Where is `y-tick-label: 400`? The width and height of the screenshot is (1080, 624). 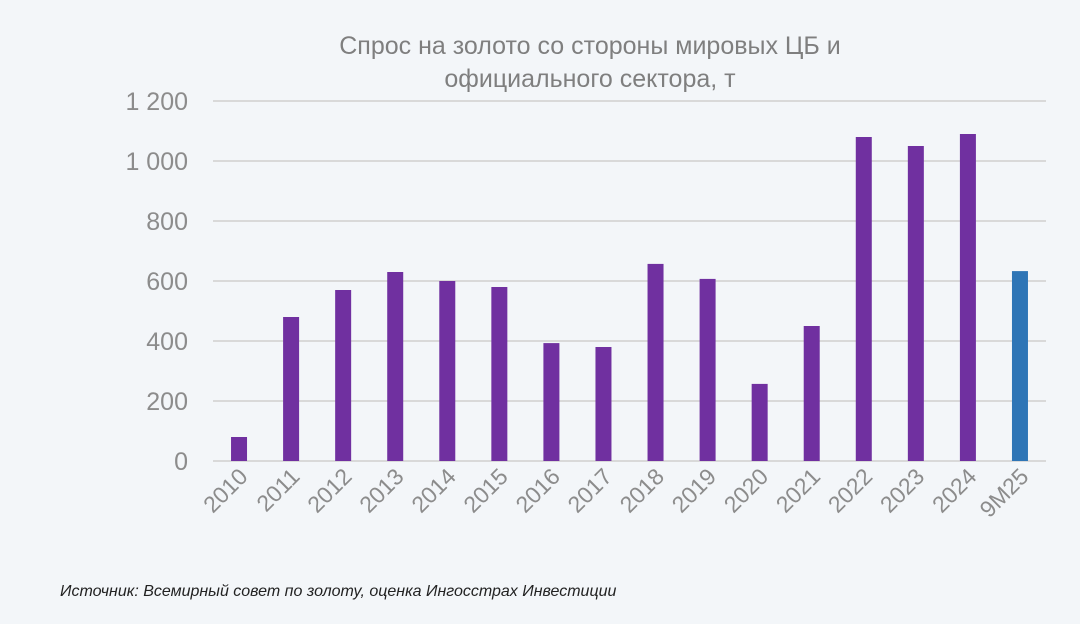
y-tick-label: 400 is located at coordinates (167, 342).